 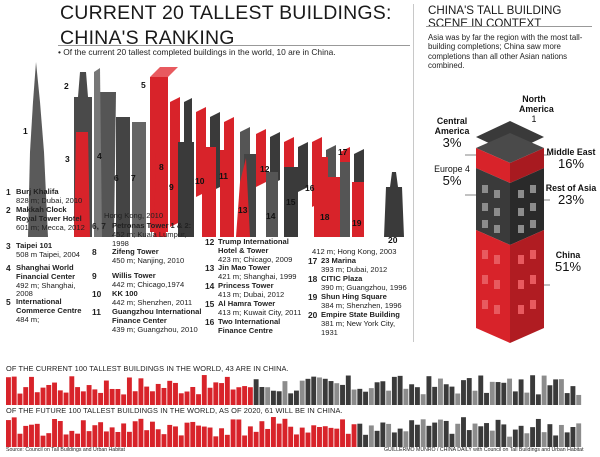 What do you see at coordinates (568, 266) in the screenshot?
I see `region-value: 51%` at bounding box center [568, 266].